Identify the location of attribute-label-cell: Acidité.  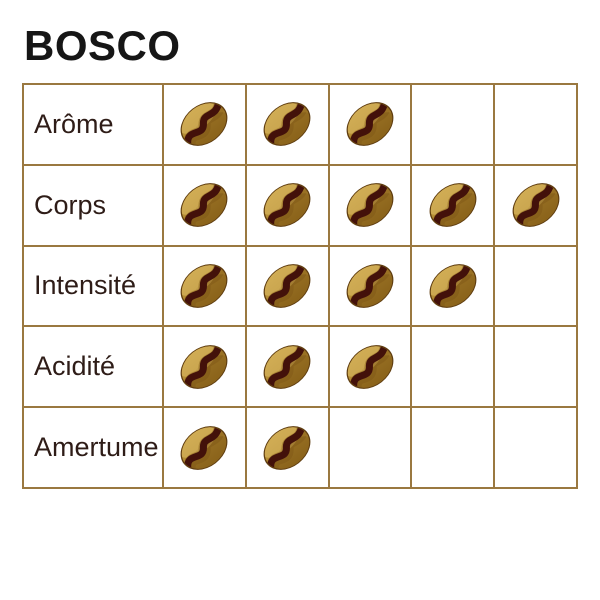
(93, 366).